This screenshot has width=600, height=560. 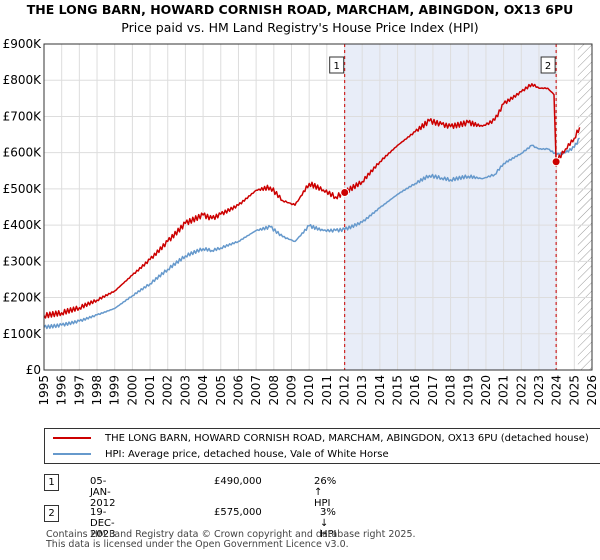 I want to click on x-tick-label: 2024, so click(x=557, y=390).